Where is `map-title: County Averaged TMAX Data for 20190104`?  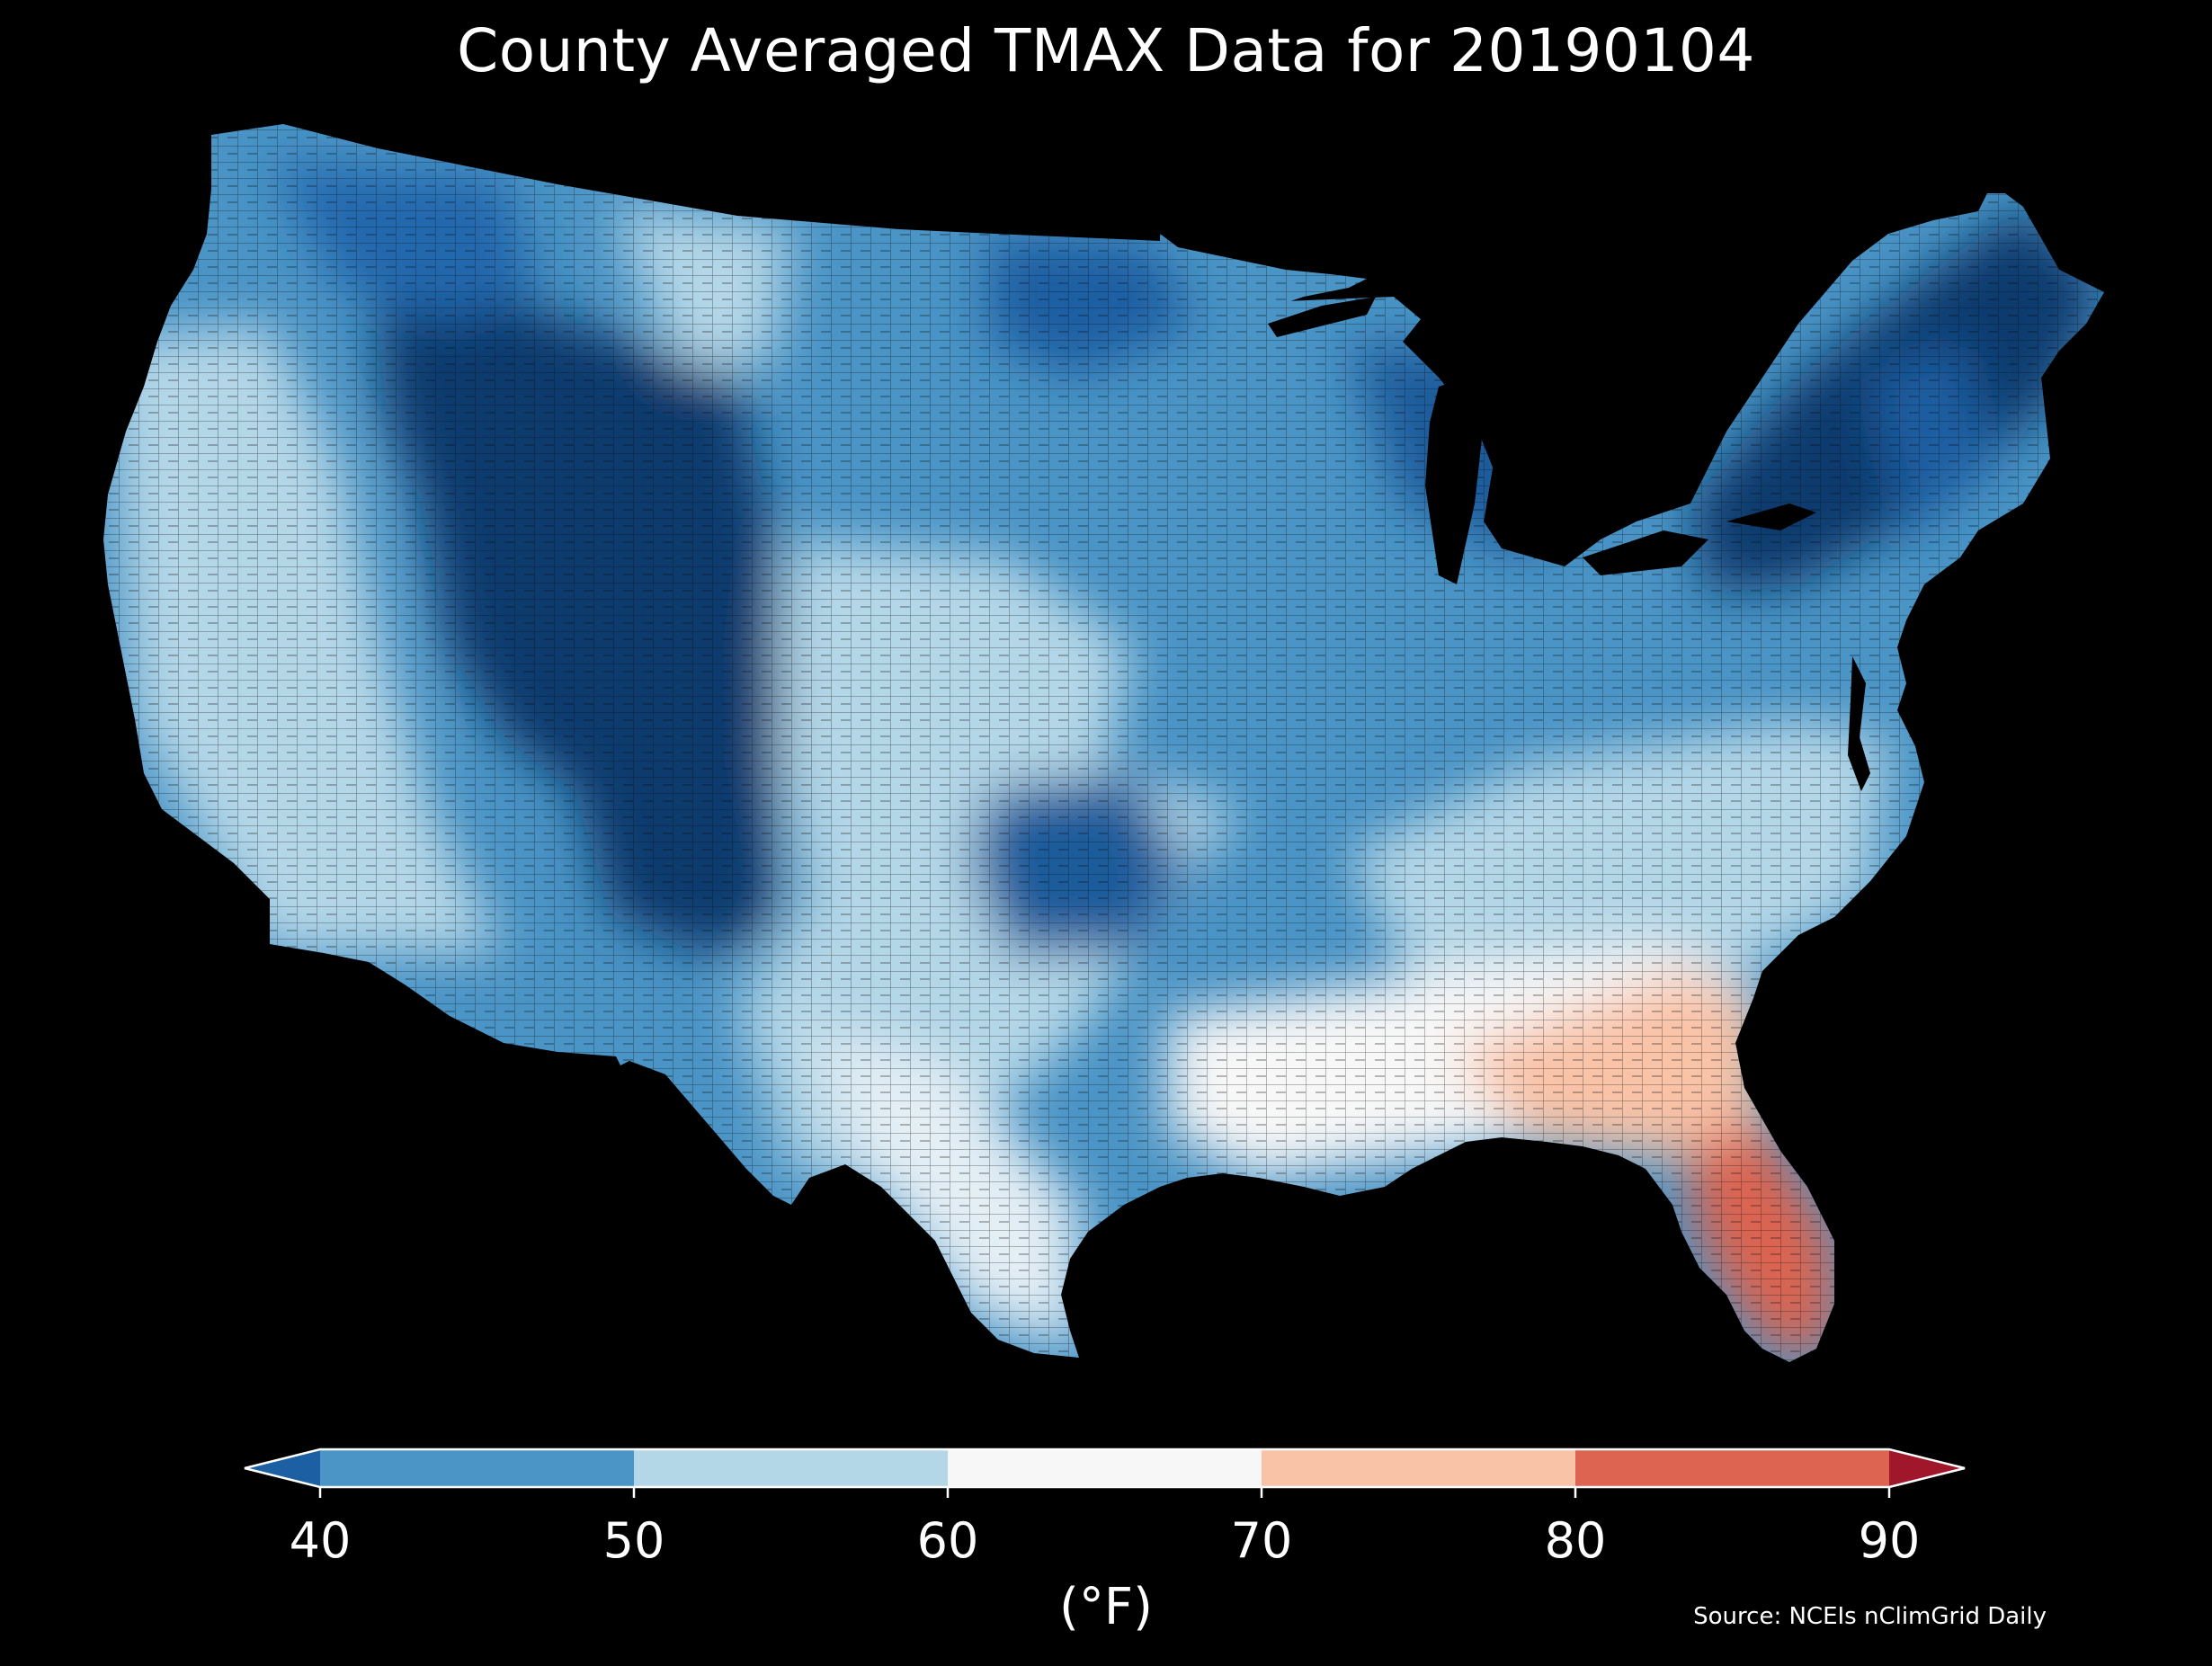 map-title: County Averaged TMAX Data for 20190104 is located at coordinates (1106, 50).